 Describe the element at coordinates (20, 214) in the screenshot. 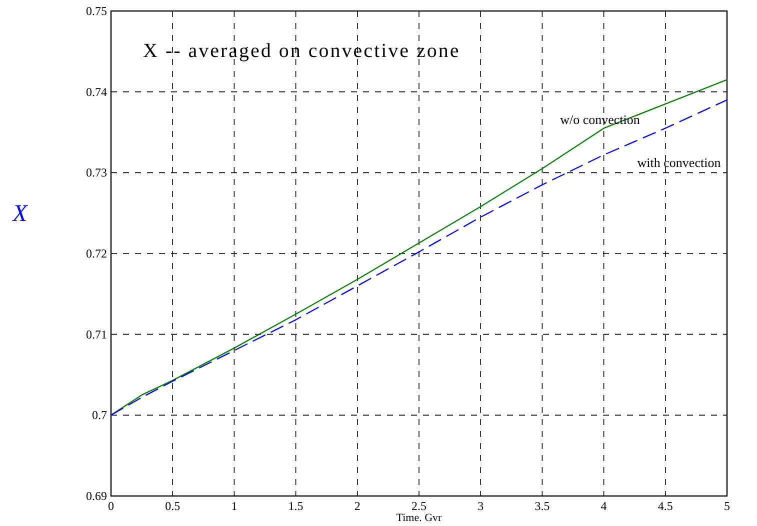

I see `y-axis-title: X` at that location.